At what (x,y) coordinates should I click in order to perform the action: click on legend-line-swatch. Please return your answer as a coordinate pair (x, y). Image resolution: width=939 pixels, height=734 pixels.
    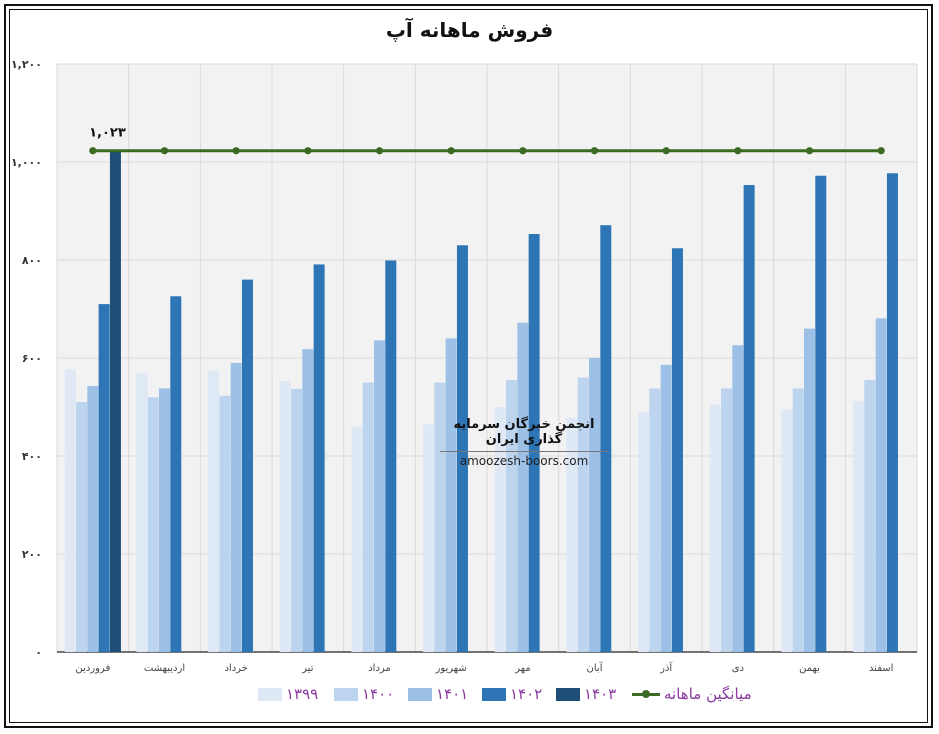
    Looking at the image, I should click on (646, 693).